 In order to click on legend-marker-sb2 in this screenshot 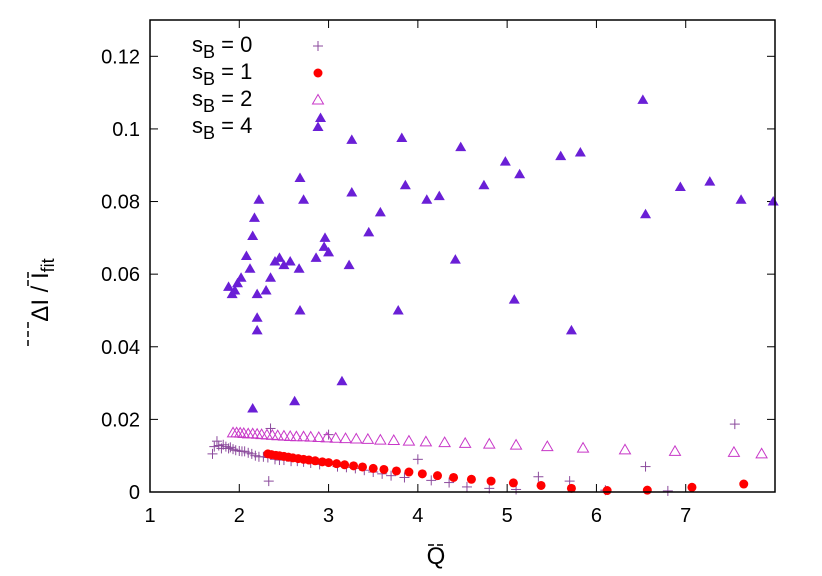, I will do `click(318, 99)`.